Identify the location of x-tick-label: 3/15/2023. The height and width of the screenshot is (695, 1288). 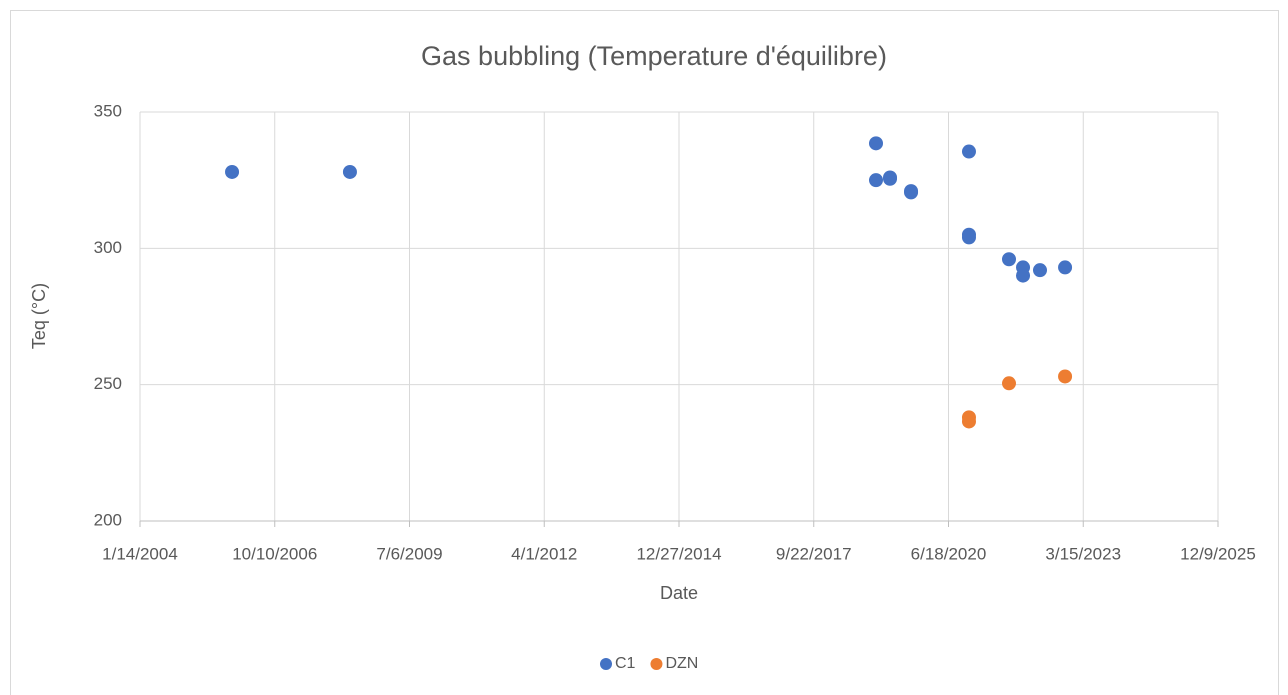
(1083, 553).